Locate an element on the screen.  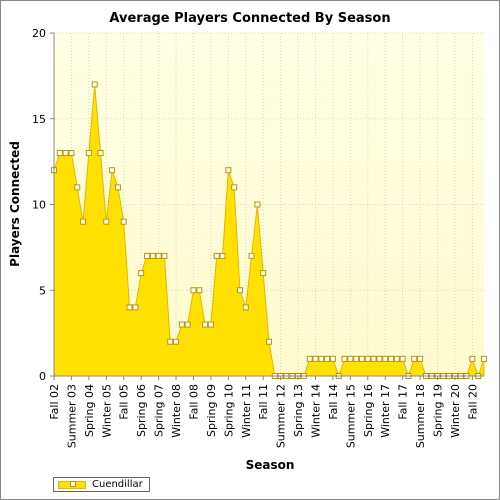
y-tick-label: 20 is located at coordinates (39, 33).